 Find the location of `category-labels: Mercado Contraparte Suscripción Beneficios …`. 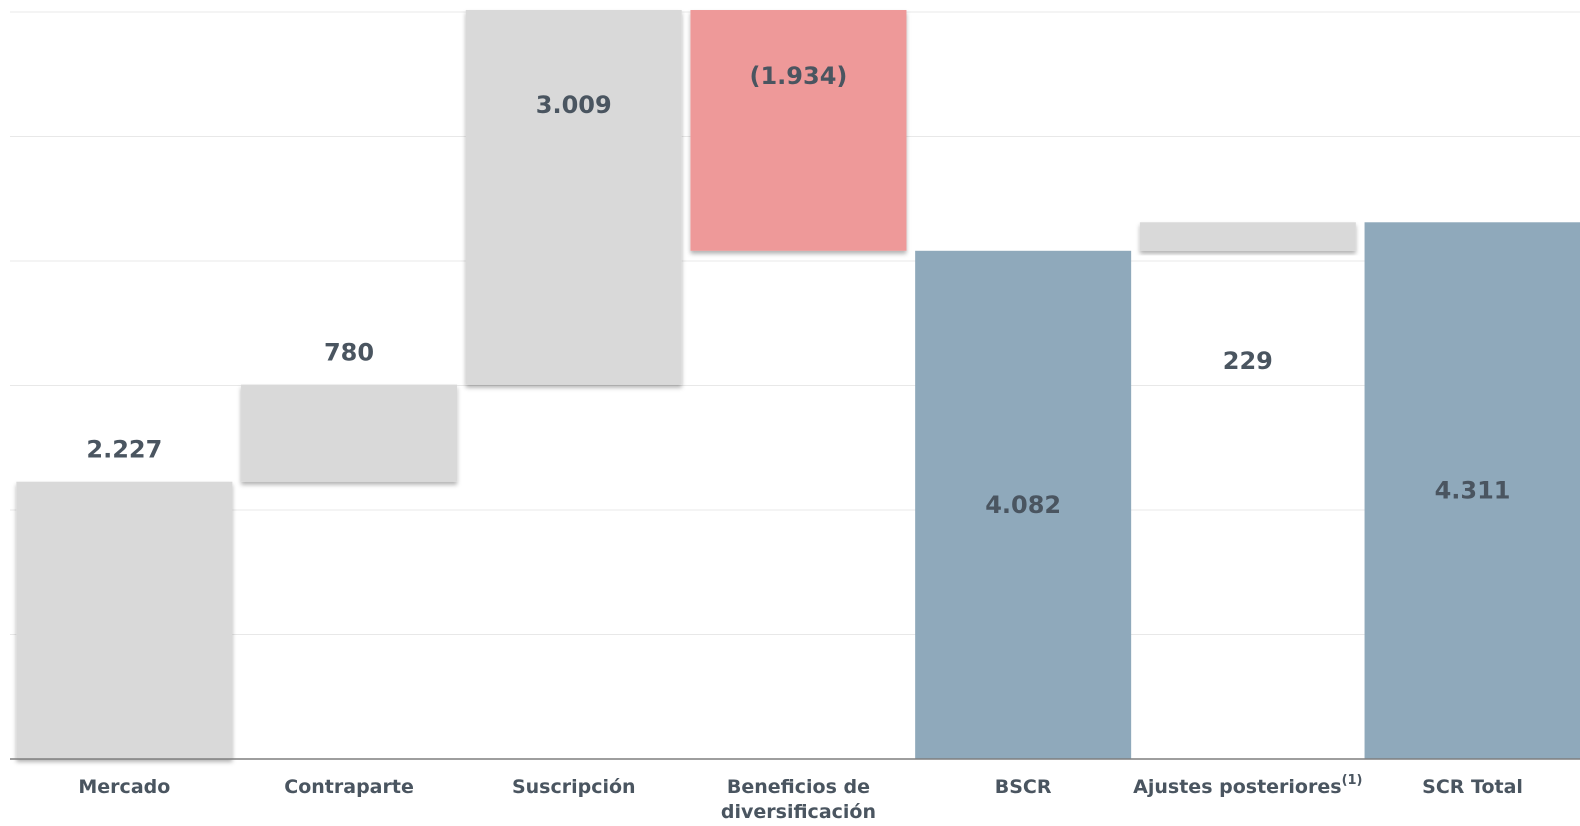

category-labels: Mercado Contraparte Suscripción Beneficios … is located at coordinates (800, 798).